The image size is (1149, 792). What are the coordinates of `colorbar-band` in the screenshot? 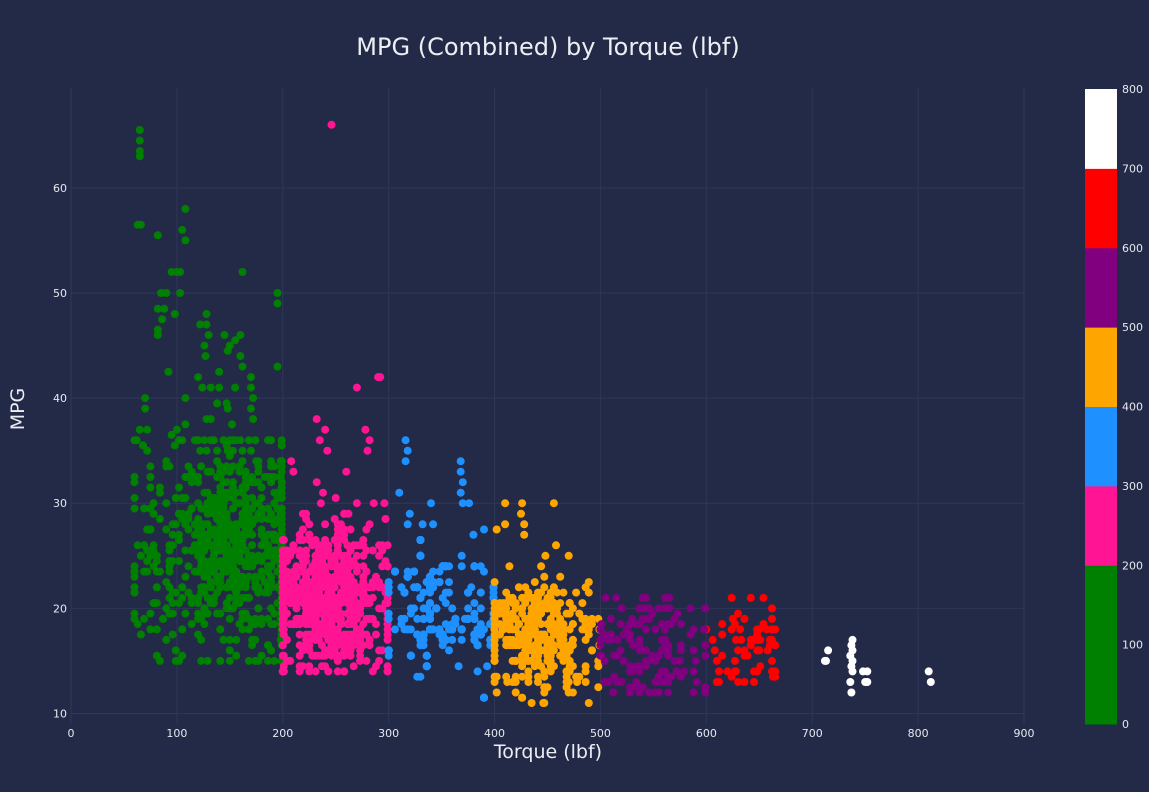 It's located at (1101, 367).